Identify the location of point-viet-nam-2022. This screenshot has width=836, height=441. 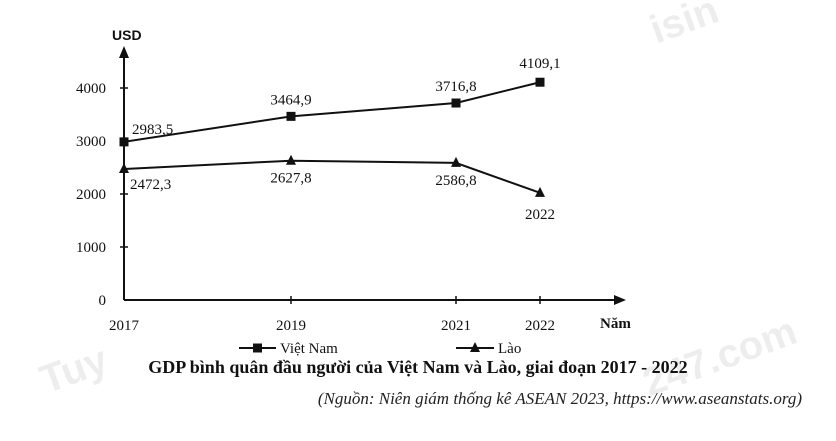
(540, 82).